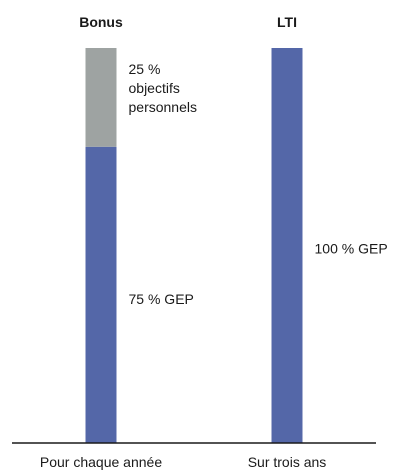 Image resolution: width=394 pixels, height=470 pixels. Describe the element at coordinates (287, 462) in the screenshot. I see `x-tick-label-lti: Sur trois ans` at that location.